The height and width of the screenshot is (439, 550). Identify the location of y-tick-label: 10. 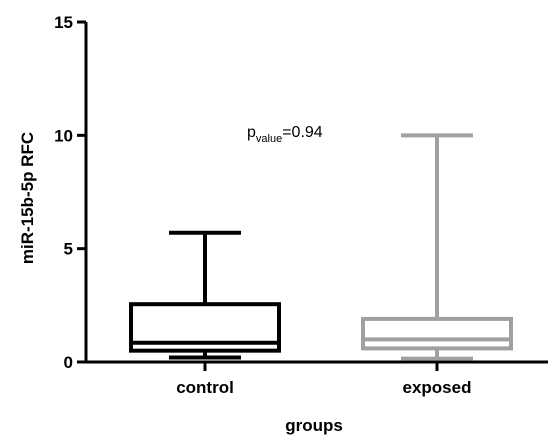
(63, 135).